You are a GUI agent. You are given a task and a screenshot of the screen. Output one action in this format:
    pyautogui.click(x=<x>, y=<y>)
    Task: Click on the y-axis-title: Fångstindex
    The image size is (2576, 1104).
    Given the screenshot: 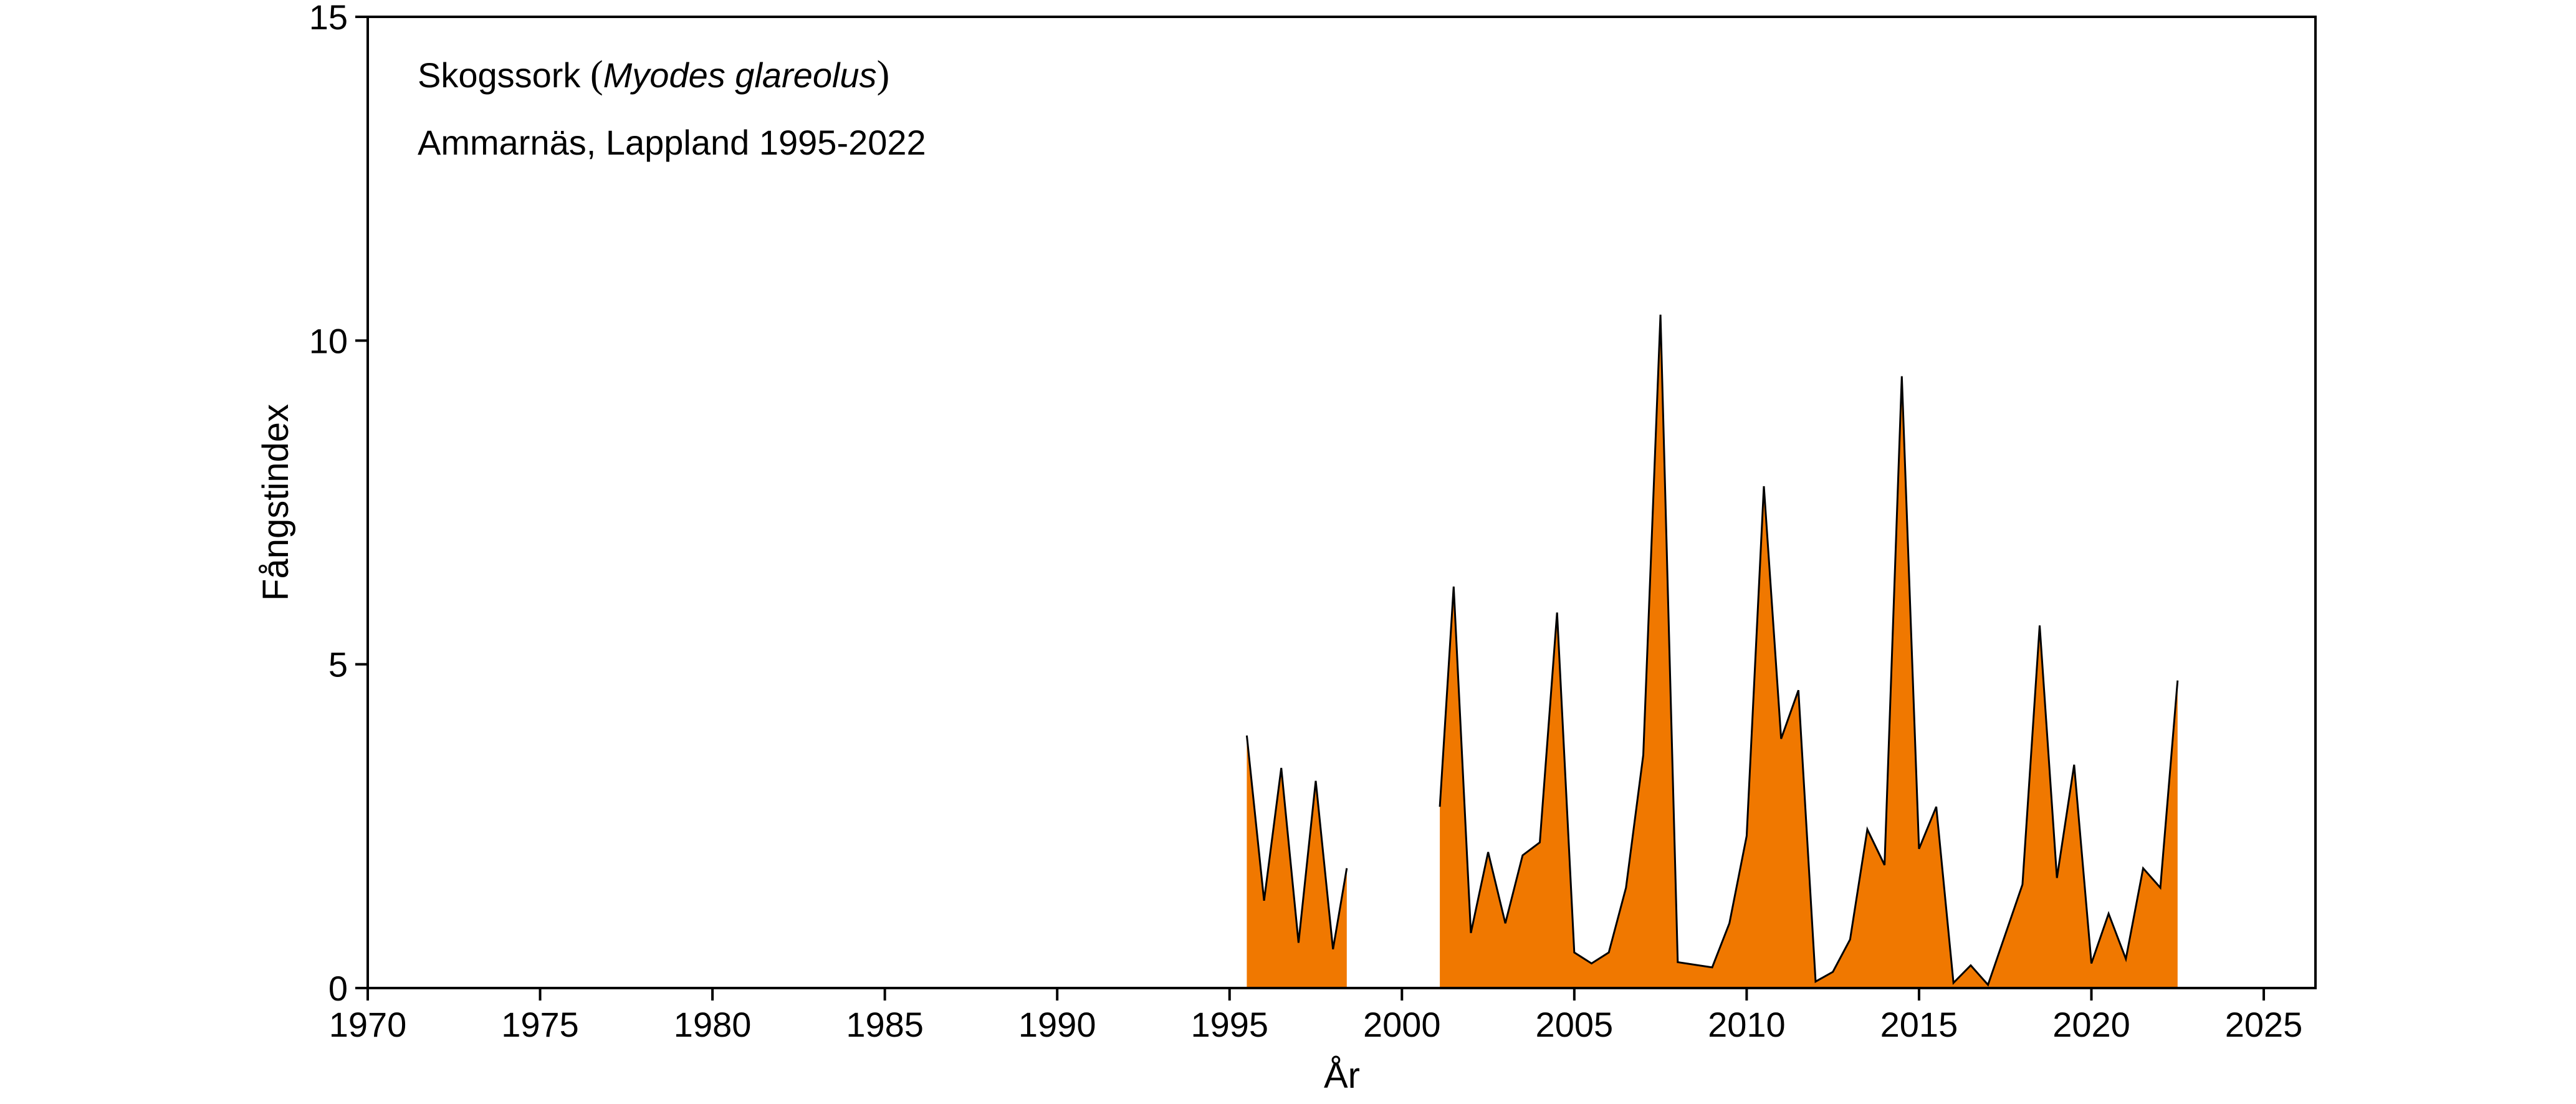 What is the action you would take?
    pyautogui.click(x=276, y=502)
    